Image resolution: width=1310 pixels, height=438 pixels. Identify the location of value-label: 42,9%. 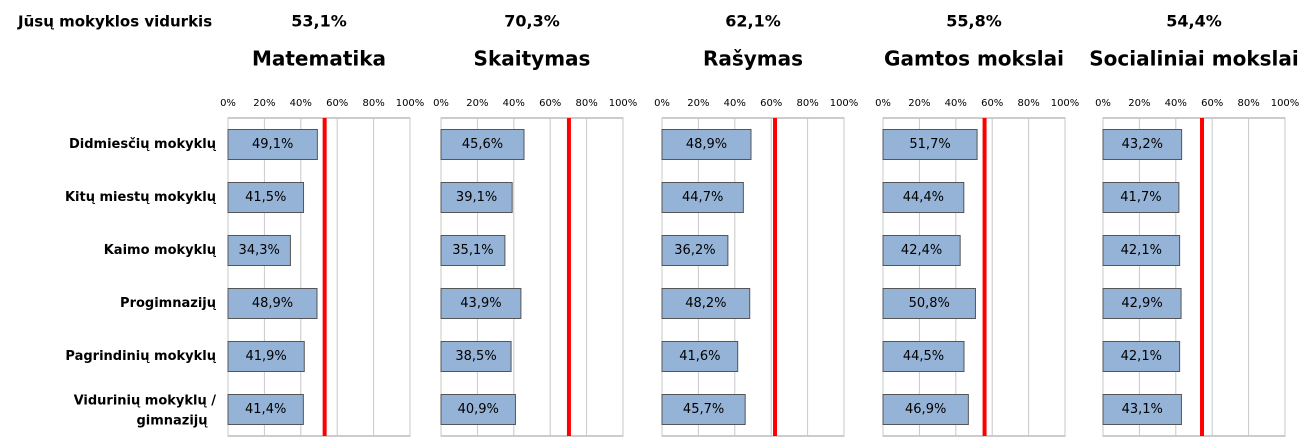
(1141, 303).